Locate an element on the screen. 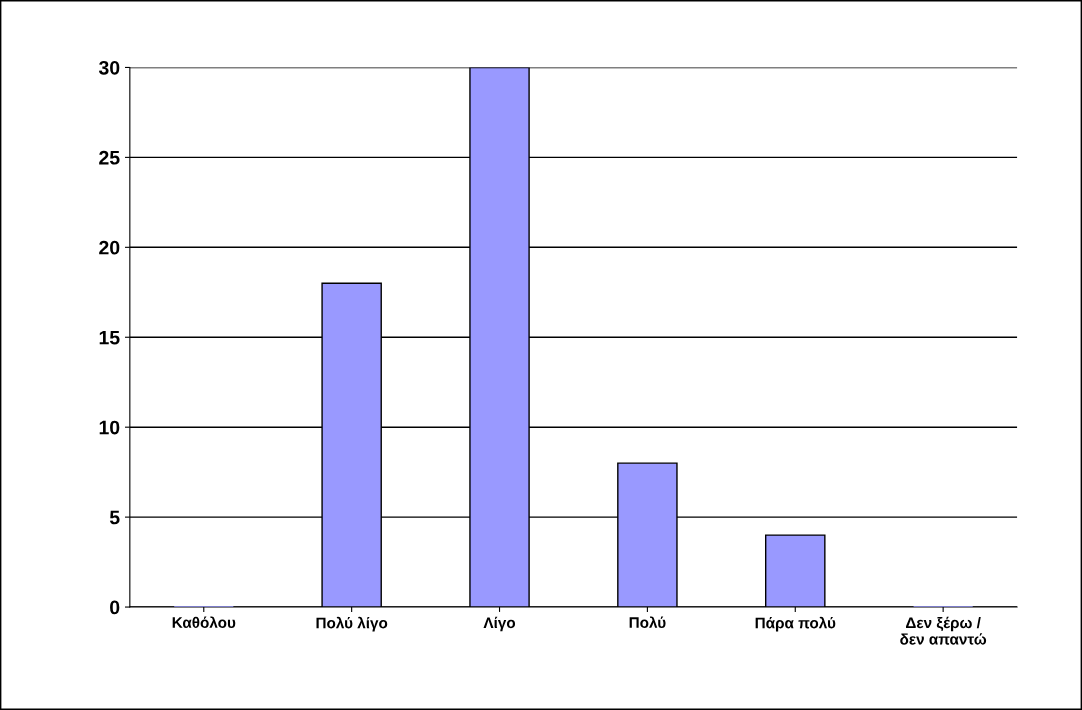 The width and height of the screenshot is (1082, 710). y-tick-label: 20 is located at coordinates (109, 247).